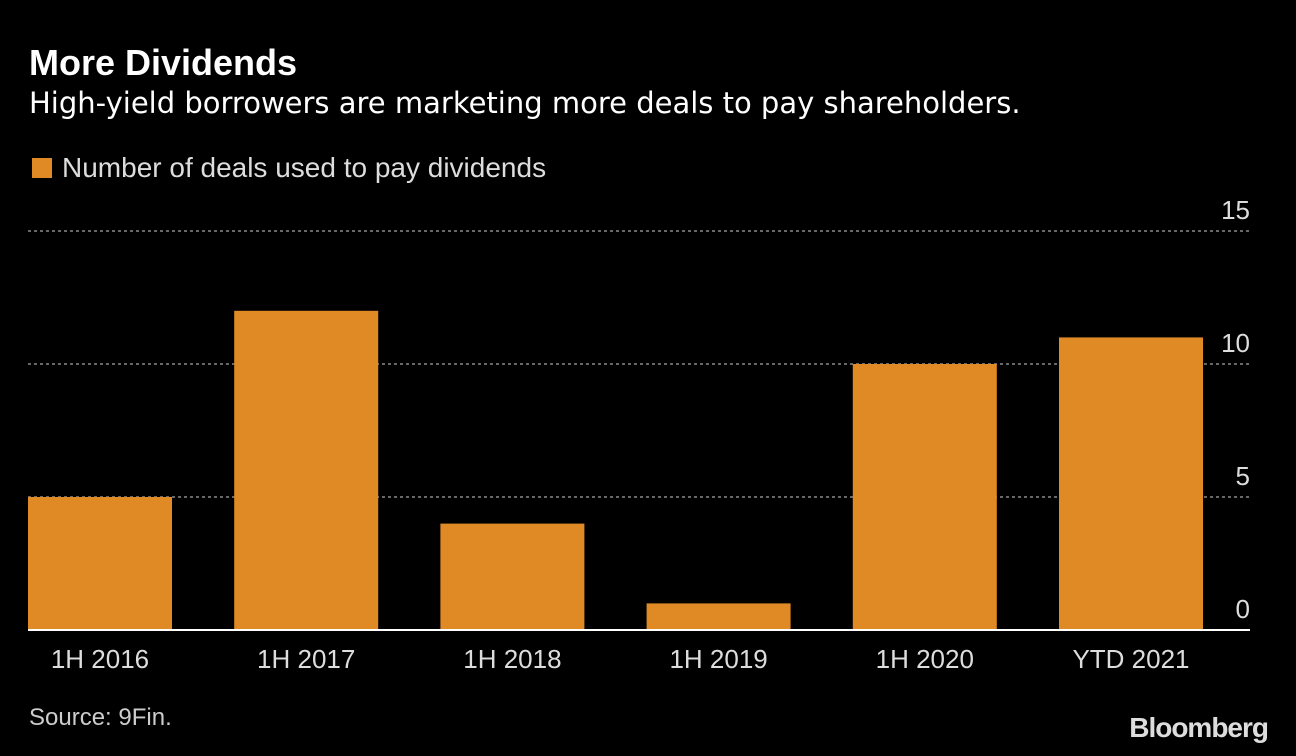 The image size is (1296, 756). Describe the element at coordinates (306, 659) in the screenshot. I see `x-tick-label: 1H 2017` at that location.